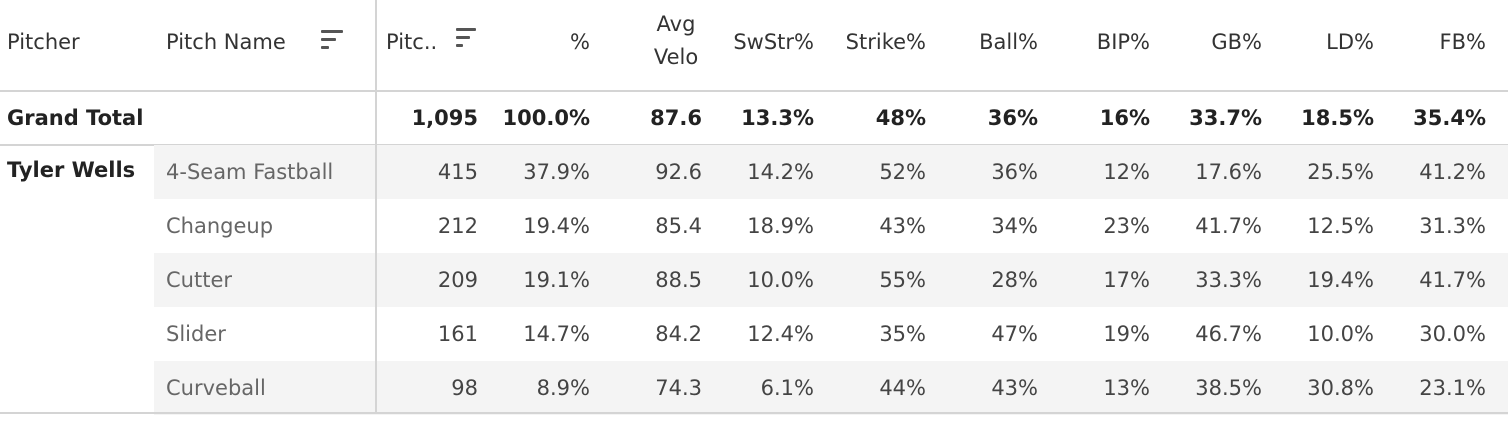  What do you see at coordinates (1228, 172) in the screenshot?
I see `cell-gb: 17.6%` at bounding box center [1228, 172].